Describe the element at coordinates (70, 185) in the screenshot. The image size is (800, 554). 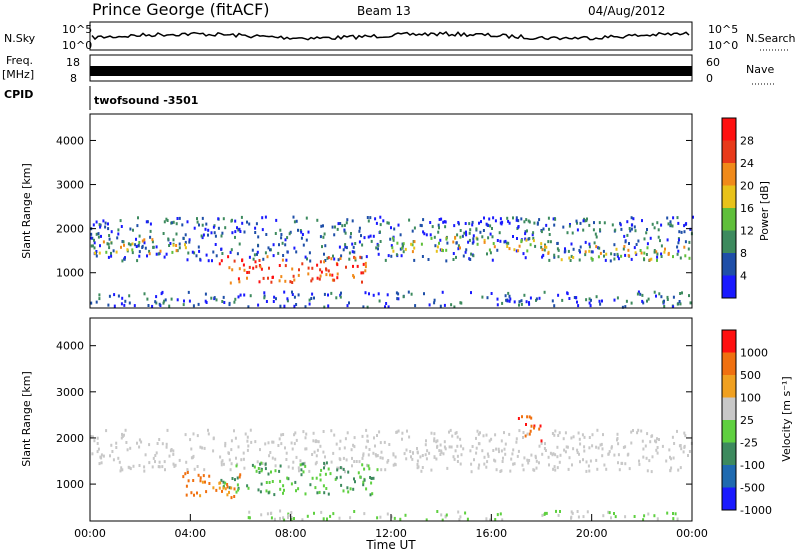
I see `power-ytick-label-2: 3000` at that location.